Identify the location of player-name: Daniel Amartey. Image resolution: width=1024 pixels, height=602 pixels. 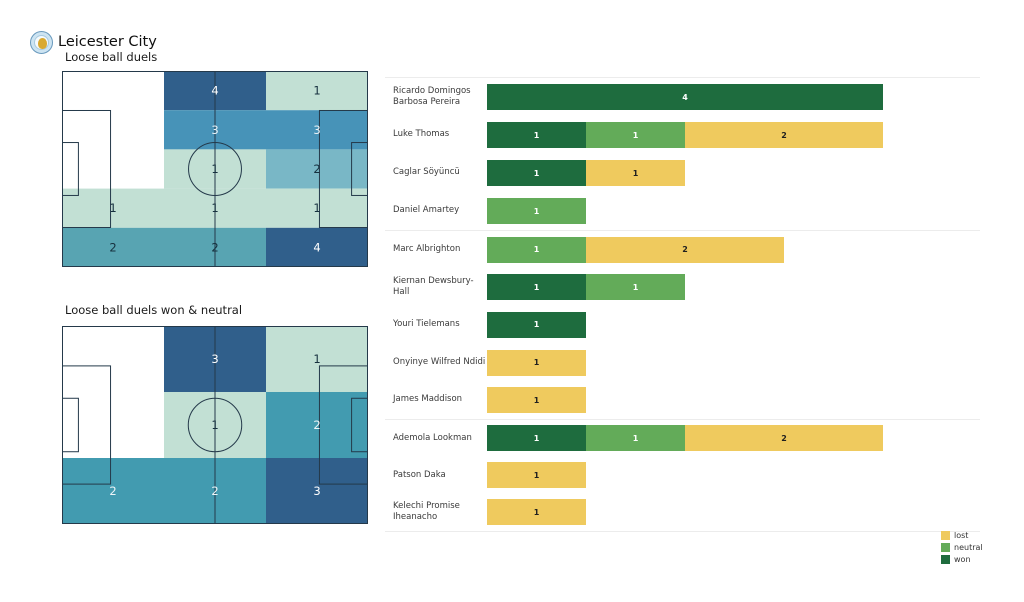
(426, 210).